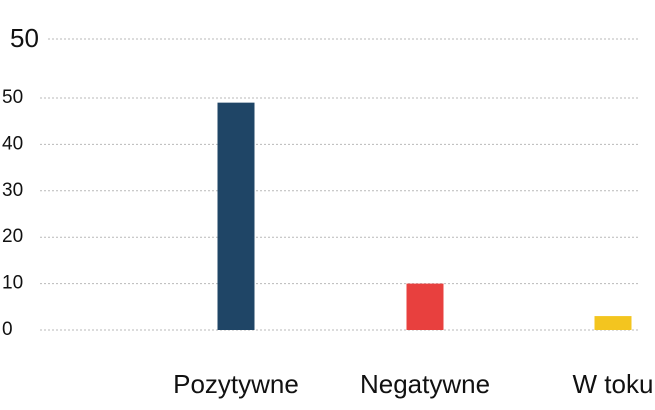  Describe the element at coordinates (425, 306) in the screenshot. I see `bar-negatywne` at that location.